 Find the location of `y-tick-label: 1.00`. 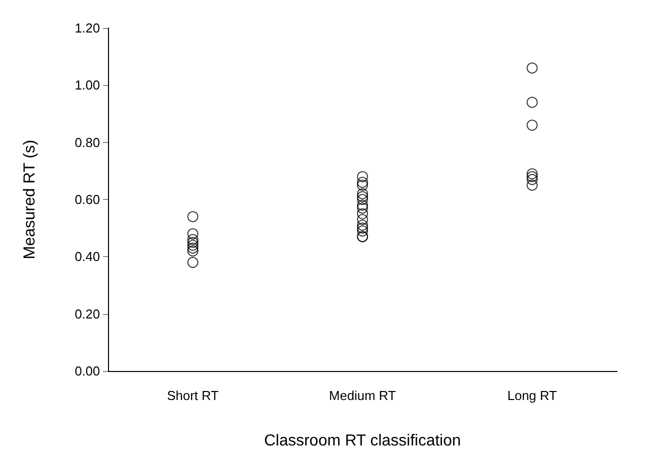

y-tick-label: 1.00 is located at coordinates (87, 85).